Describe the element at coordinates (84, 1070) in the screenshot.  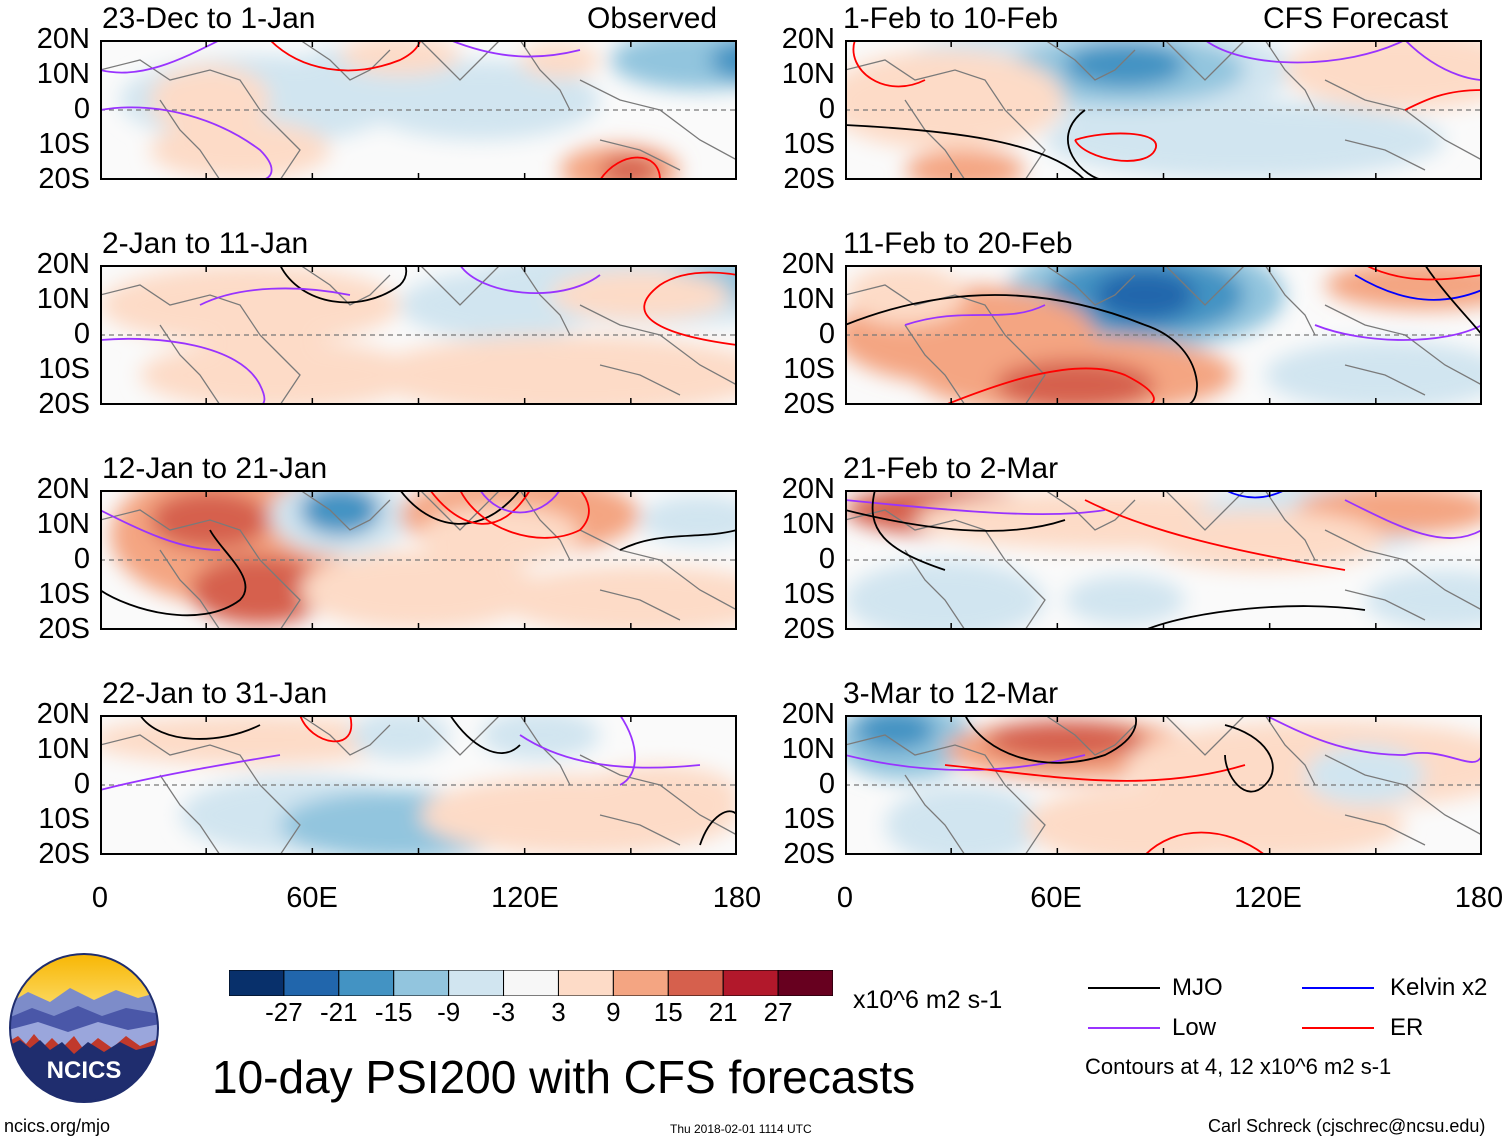
I see `logo-text: NCICS` at that location.